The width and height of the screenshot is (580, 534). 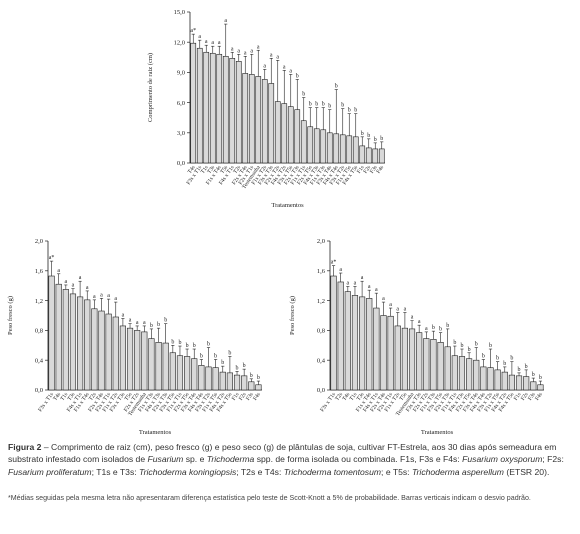 I want to click on category-label: F3s x T1s, so click(x=328, y=402).